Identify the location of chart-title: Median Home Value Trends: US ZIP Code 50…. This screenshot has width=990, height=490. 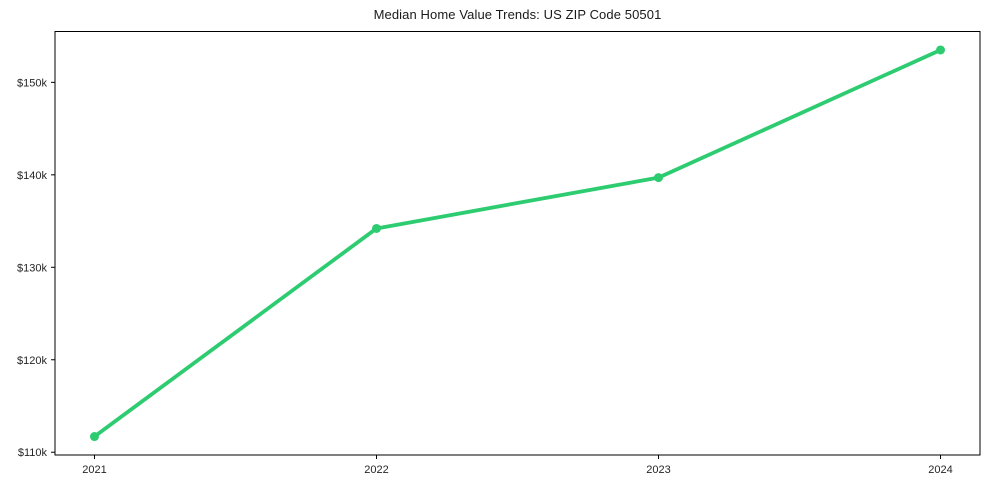
(517, 14).